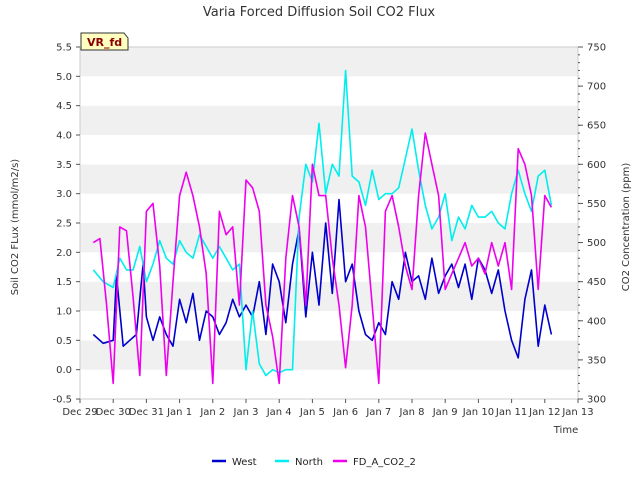 Image resolution: width=640 pixels, height=480 pixels. Describe the element at coordinates (312, 412) in the screenshot. I see `x-tick-label: Jan 5` at that location.